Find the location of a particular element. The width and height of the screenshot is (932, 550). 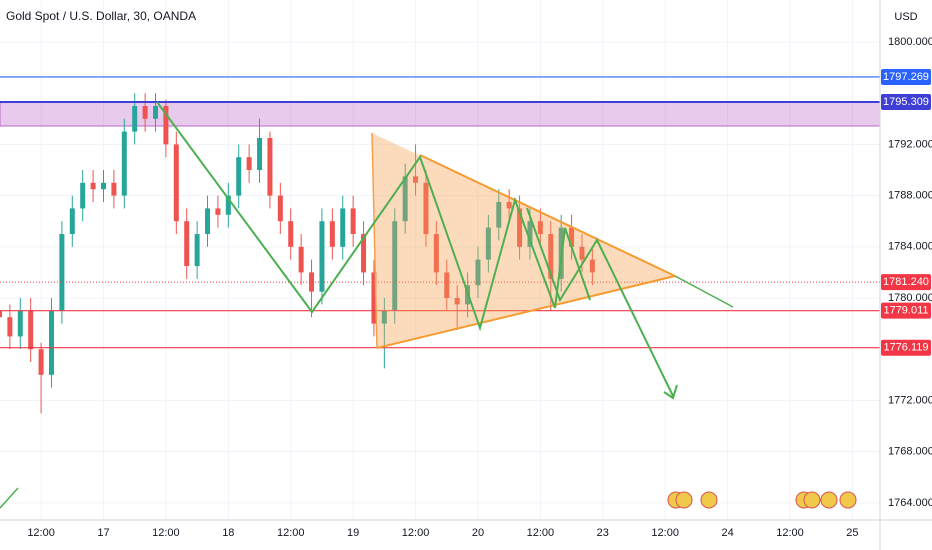

price-label: 1797.269 is located at coordinates (906, 77).